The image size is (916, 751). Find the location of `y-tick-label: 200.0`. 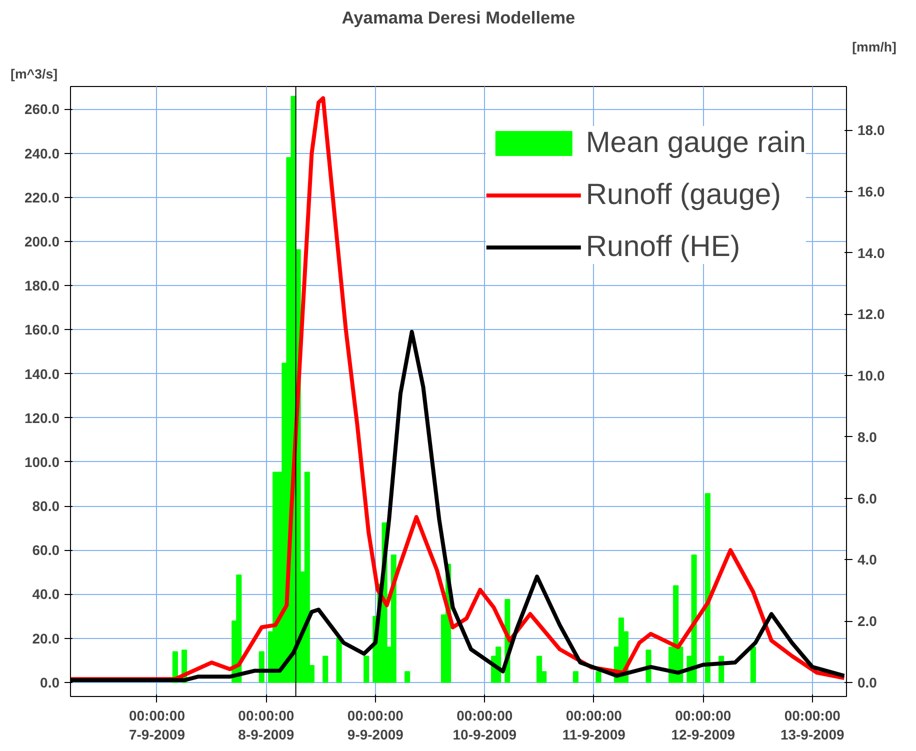

y-tick-label: 200.0 is located at coordinates (42, 241).